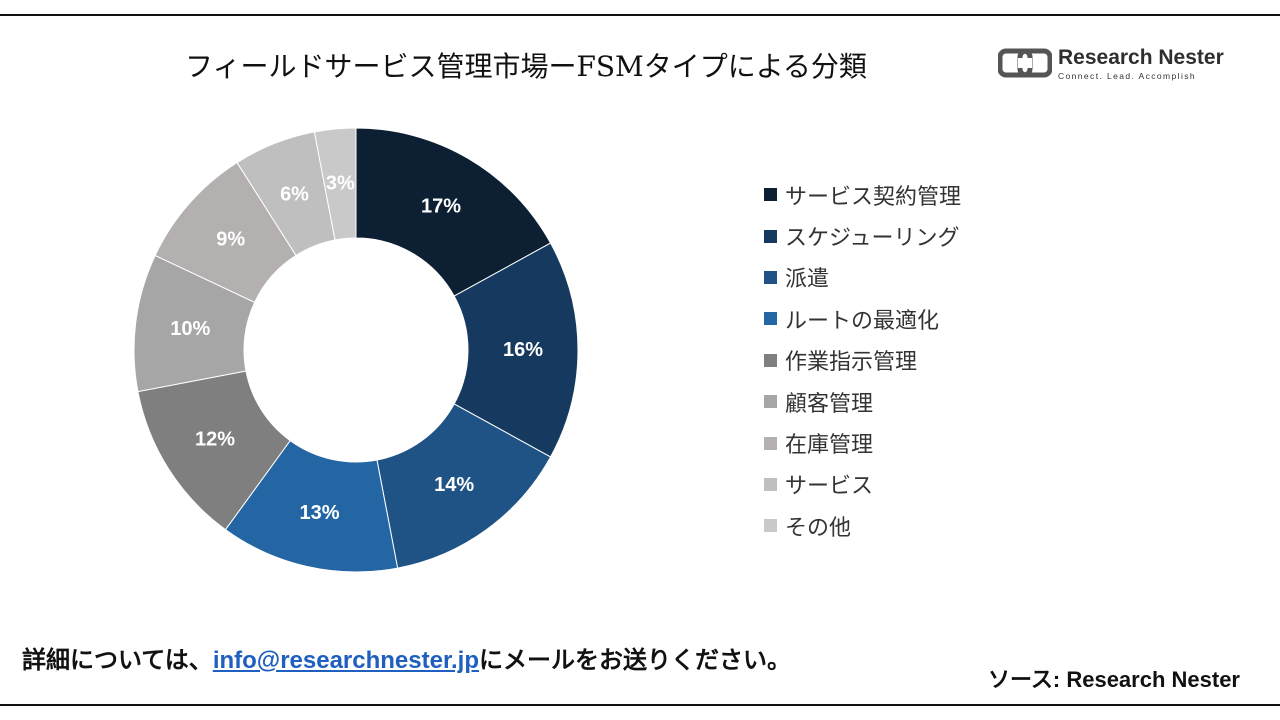 The image size is (1280, 720). Describe the element at coordinates (640, 705) in the screenshot. I see `bottom-rule` at that location.